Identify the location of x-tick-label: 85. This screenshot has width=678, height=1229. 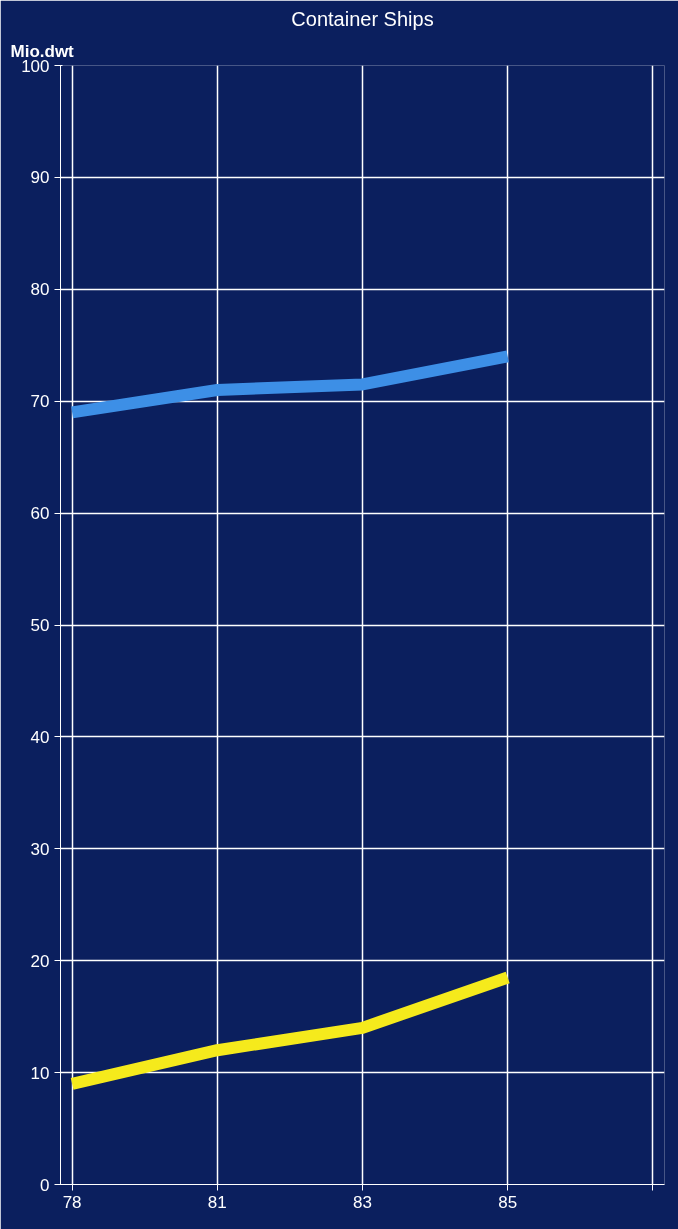
(508, 1202).